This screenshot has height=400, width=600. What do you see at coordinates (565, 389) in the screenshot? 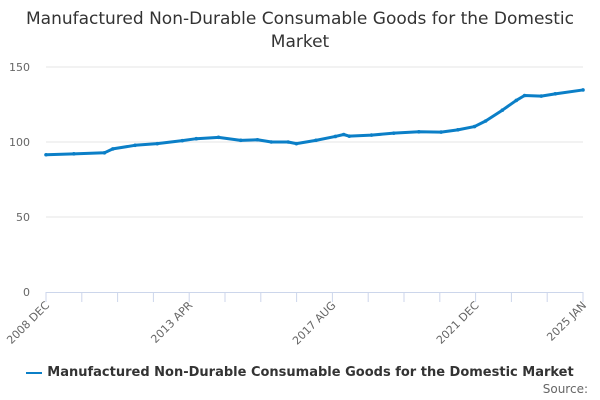
I see `source-label: Source:` at bounding box center [565, 389].